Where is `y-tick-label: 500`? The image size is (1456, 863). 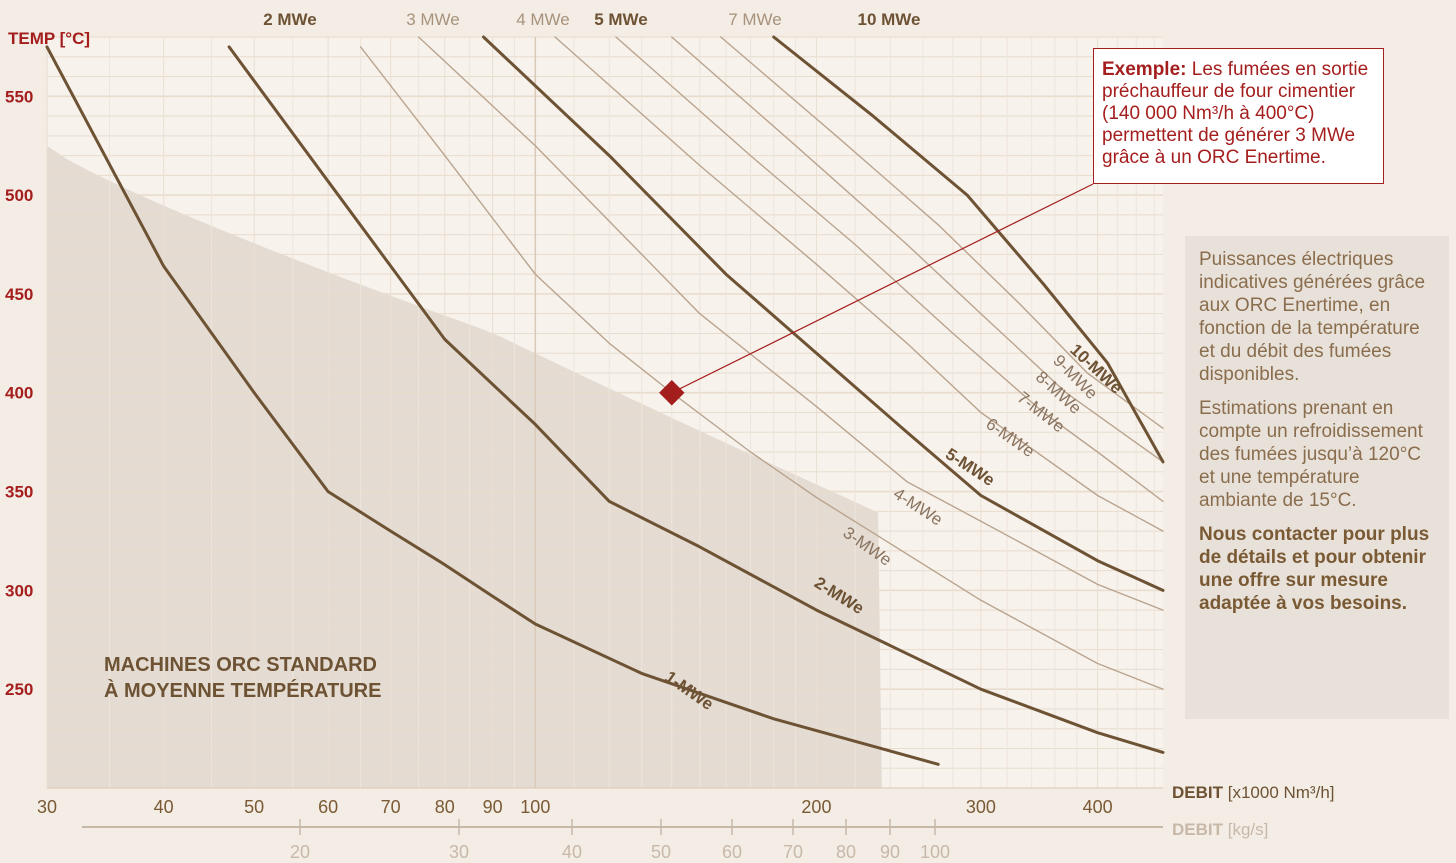
y-tick-label: 500 is located at coordinates (19, 195).